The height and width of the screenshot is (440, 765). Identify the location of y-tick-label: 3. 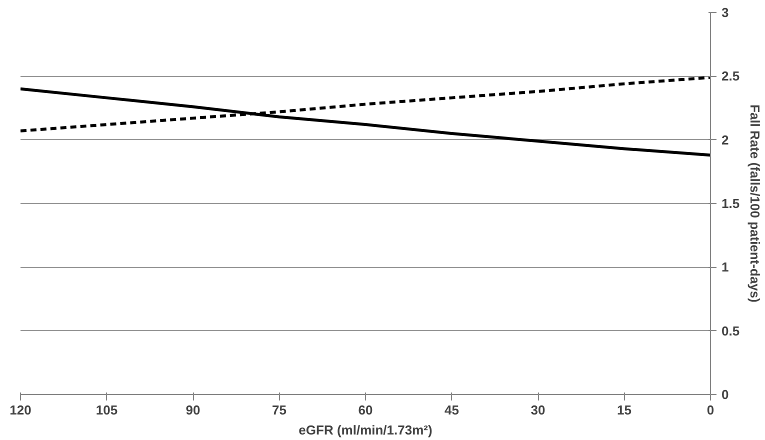
(725, 12).